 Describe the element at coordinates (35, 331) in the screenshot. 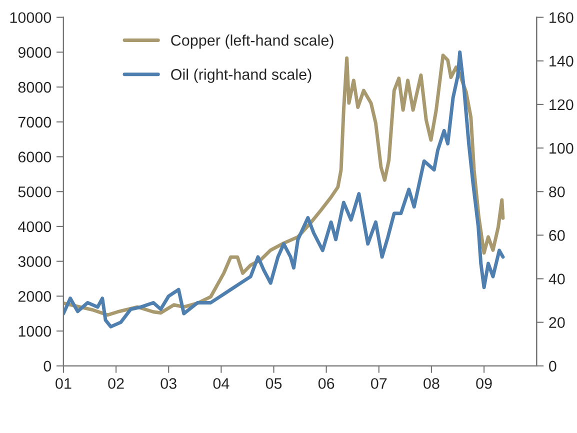

I see `y-tick-label: 1000` at that location.